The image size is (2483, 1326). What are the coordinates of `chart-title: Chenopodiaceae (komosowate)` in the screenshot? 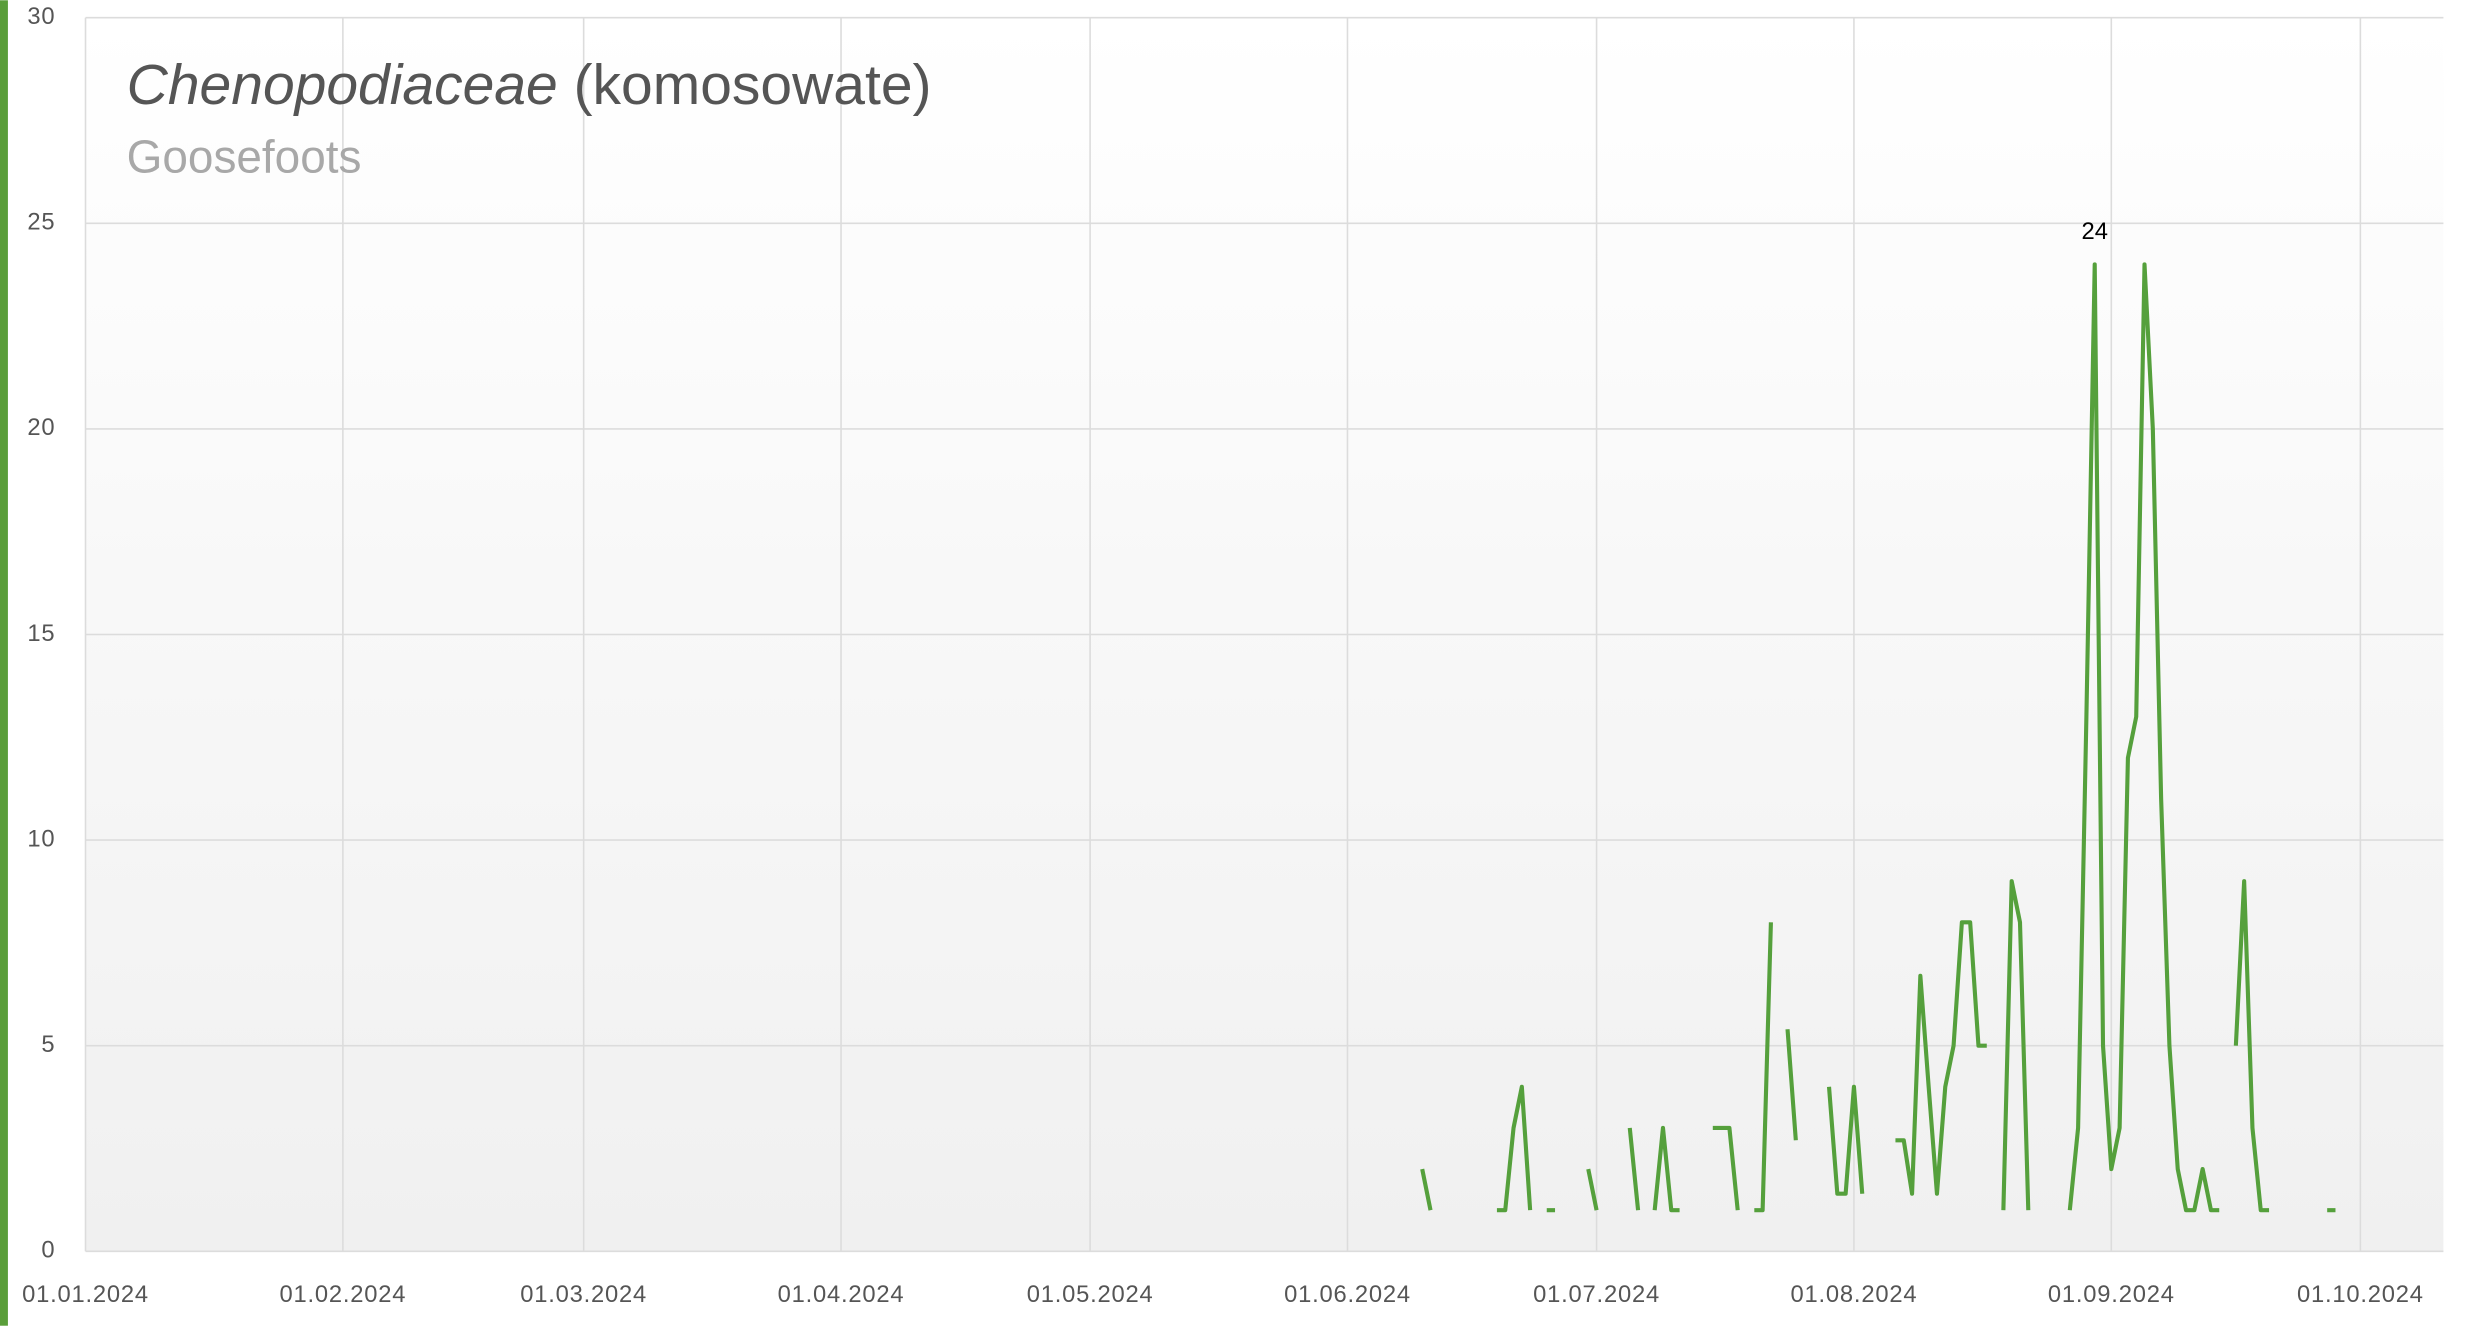 It's located at (529, 85).